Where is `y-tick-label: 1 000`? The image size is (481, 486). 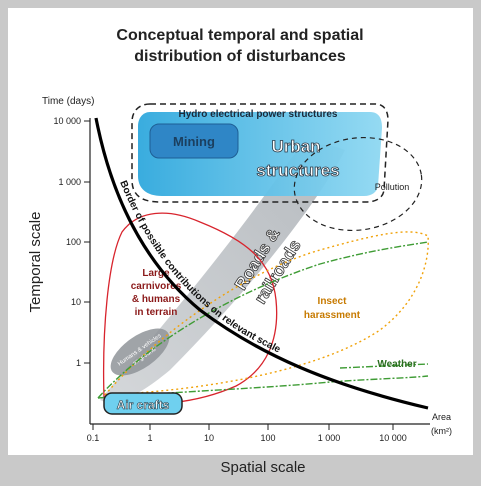 y-tick-label: 1 000 is located at coordinates (69, 182).